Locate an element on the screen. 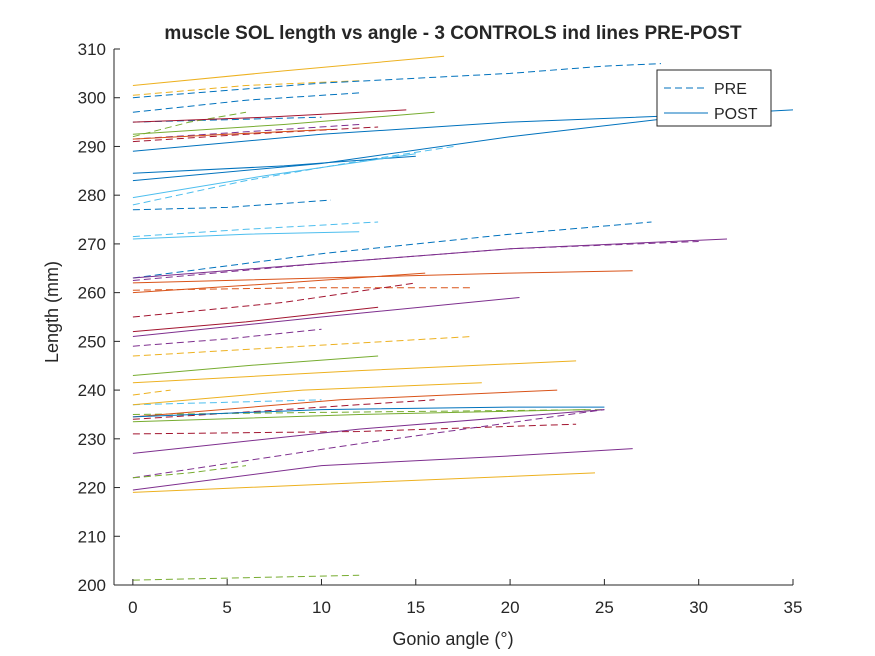 This screenshot has width=875, height=656. y-tick-label-280: 280 is located at coordinates (92, 195).